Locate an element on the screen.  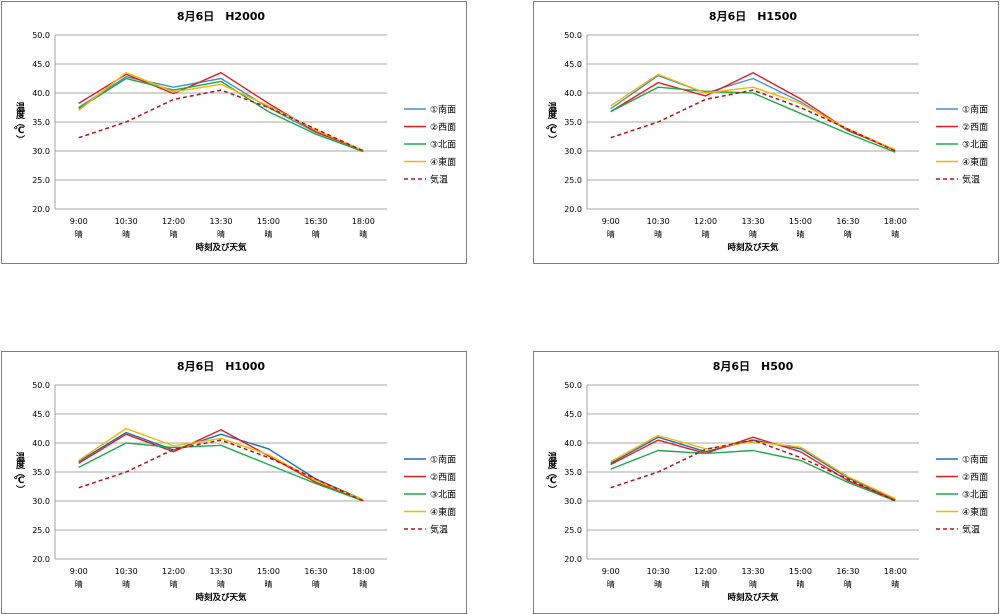
chart-title: 8月6日 H1500 is located at coordinates (753, 16).